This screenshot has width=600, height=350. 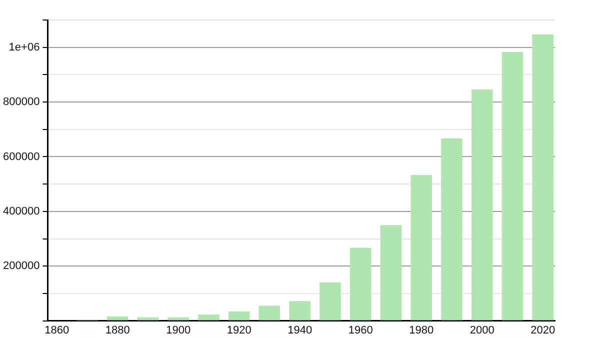 What do you see at coordinates (24, 47) in the screenshot?
I see `y-tick-label: 1e+06` at bounding box center [24, 47].